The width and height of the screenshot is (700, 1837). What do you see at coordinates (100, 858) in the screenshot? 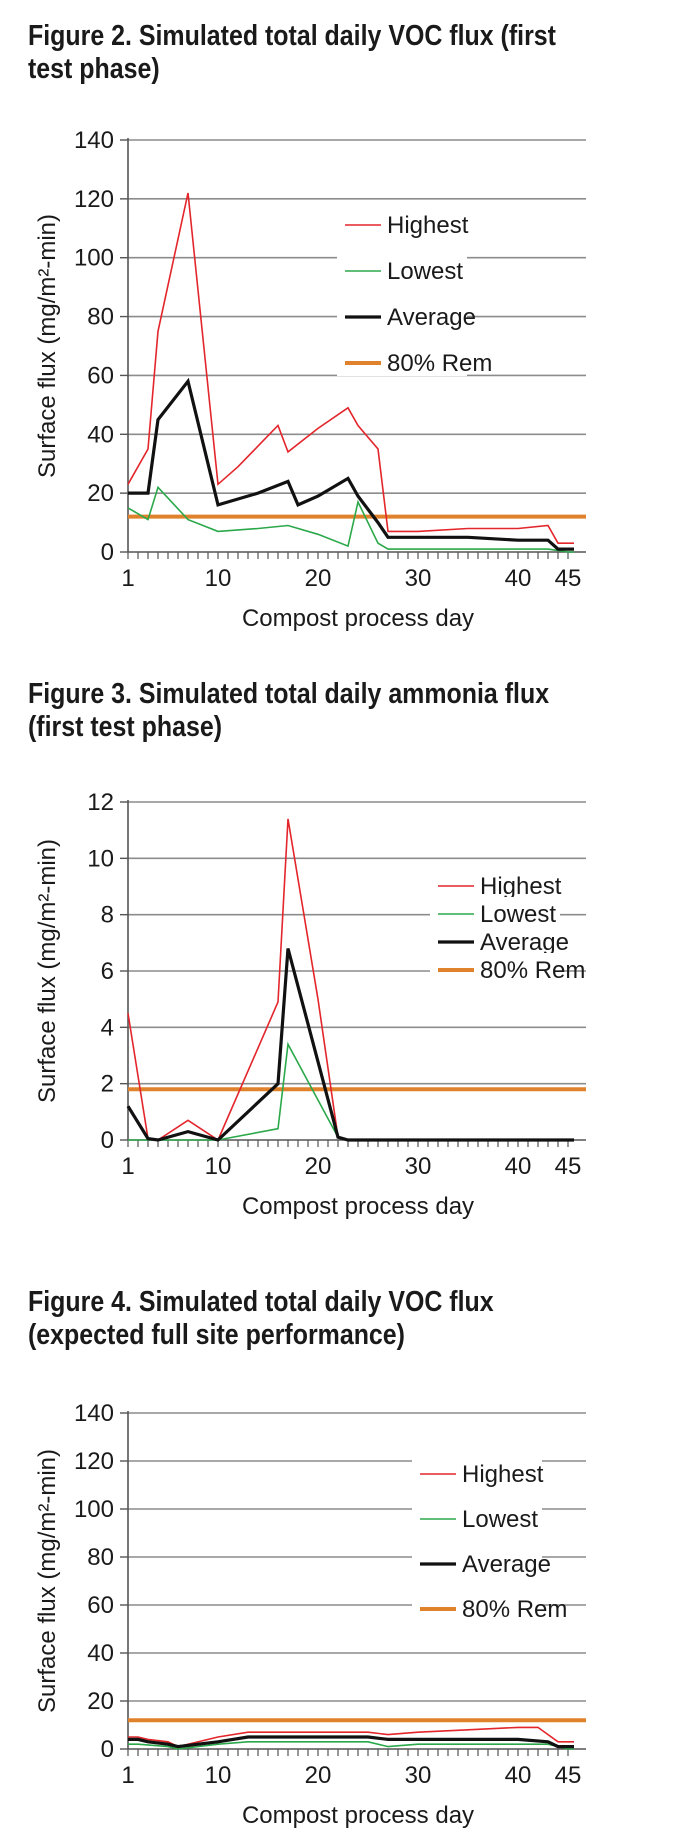
I see `y-tick-label: 10` at bounding box center [100, 858].